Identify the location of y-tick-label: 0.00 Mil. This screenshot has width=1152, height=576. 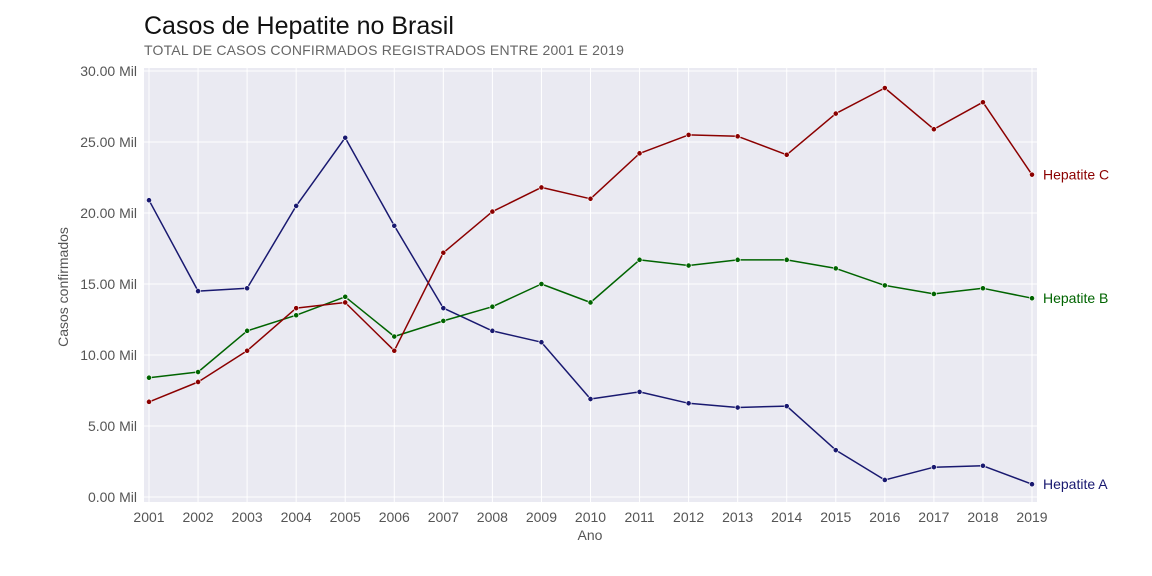
(112, 497).